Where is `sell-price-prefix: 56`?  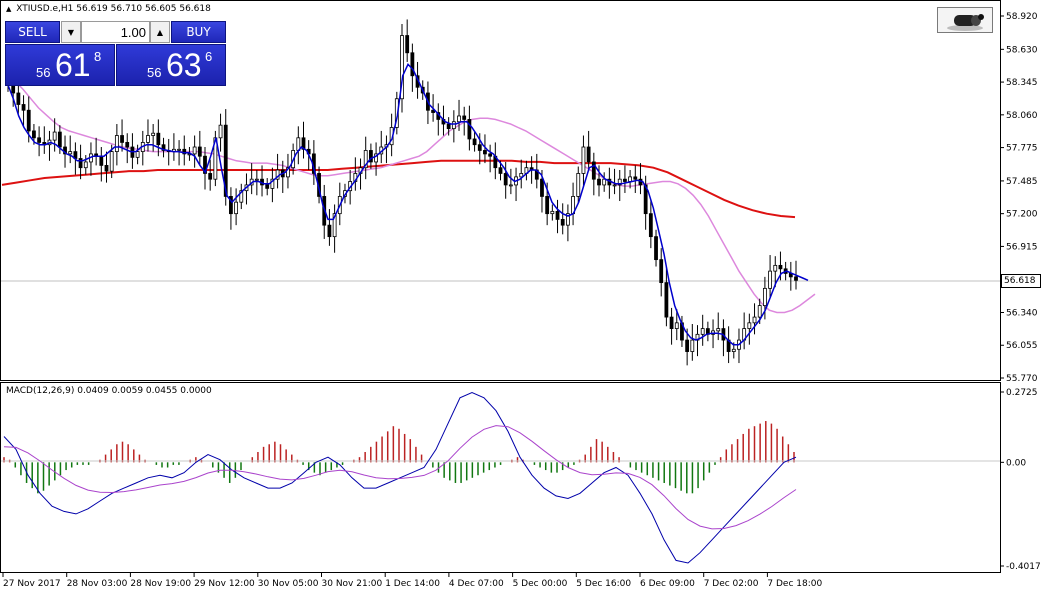 sell-price-prefix: 56 is located at coordinates (43, 72).